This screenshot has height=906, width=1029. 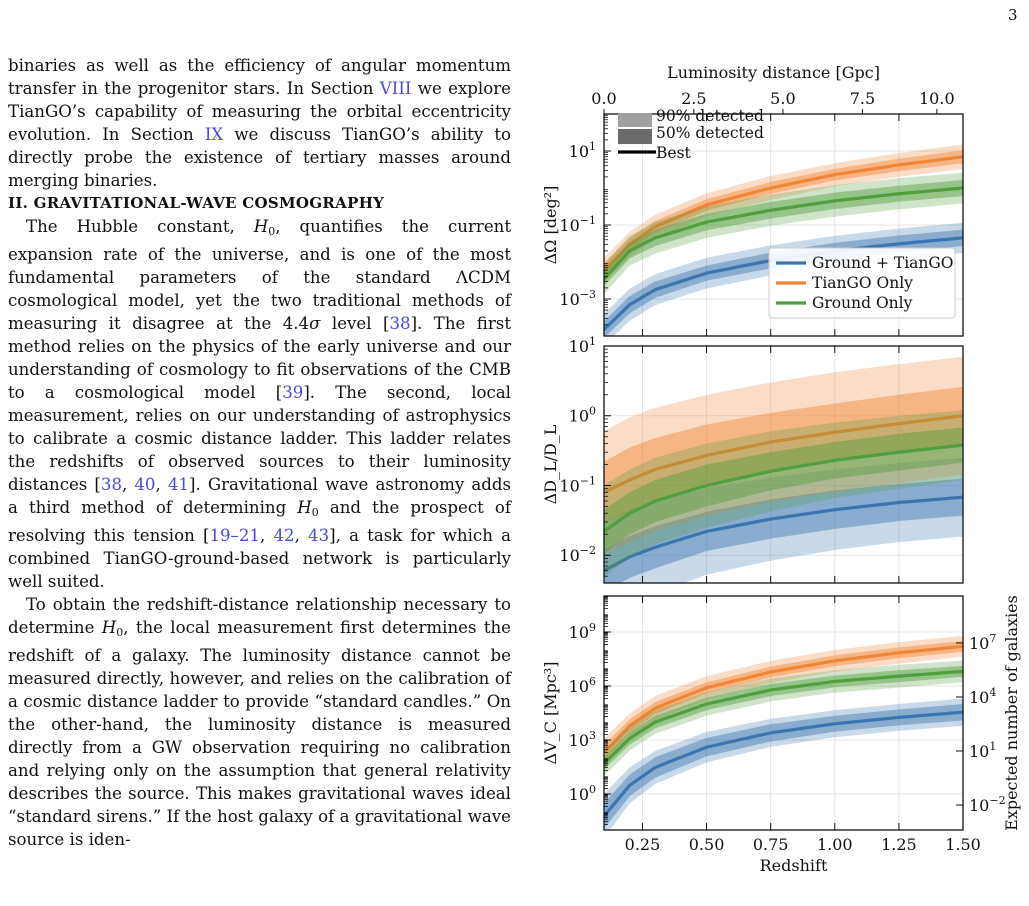 I want to click on tick-label-exponent: 7, so click(x=992, y=638).